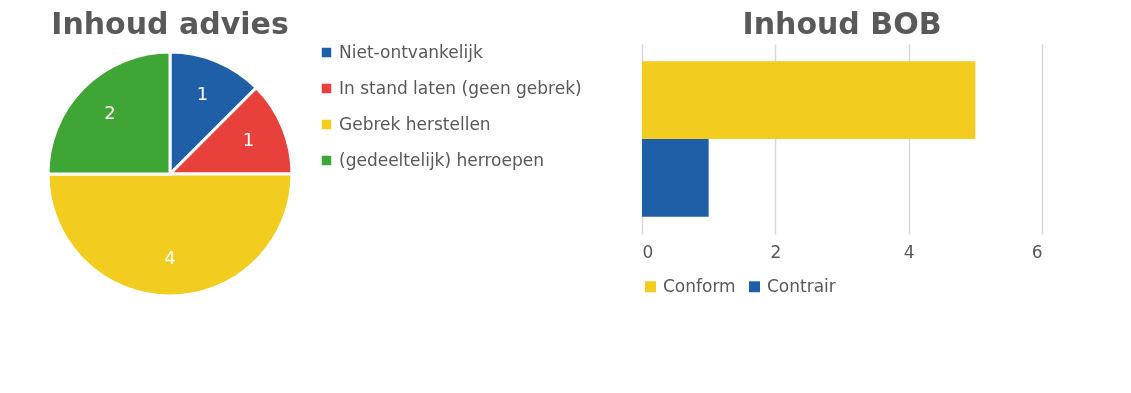 The width and height of the screenshot is (1131, 393). What do you see at coordinates (699, 285) in the screenshot?
I see `legend-label: Conform` at bounding box center [699, 285].